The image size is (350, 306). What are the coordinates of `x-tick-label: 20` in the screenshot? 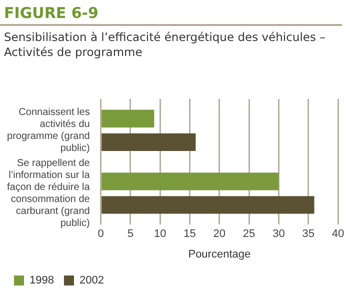 It's located at (219, 234).